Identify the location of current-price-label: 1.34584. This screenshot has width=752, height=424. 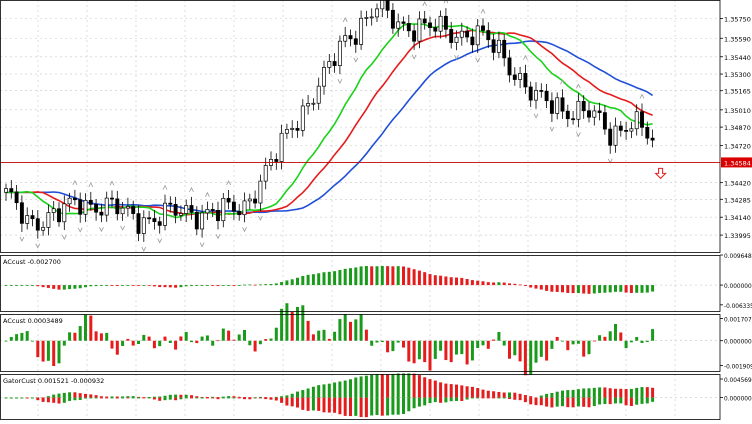
(737, 163).